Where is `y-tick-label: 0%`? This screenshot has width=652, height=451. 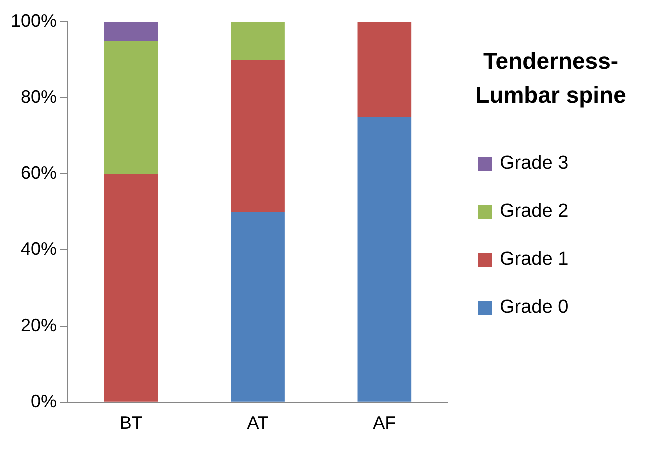 y-tick-label: 0% is located at coordinates (44, 401).